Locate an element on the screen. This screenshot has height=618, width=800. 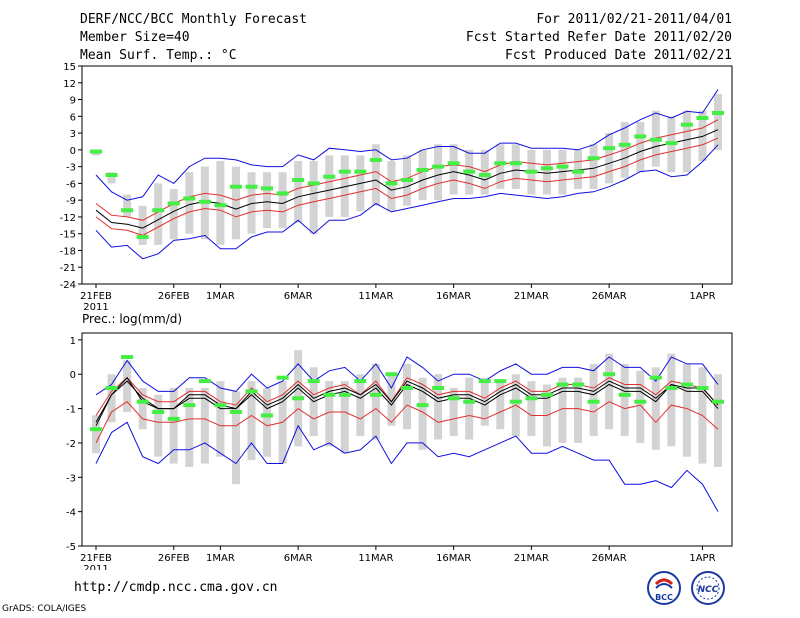
svg-text: BCC is located at coordinates (664, 597).